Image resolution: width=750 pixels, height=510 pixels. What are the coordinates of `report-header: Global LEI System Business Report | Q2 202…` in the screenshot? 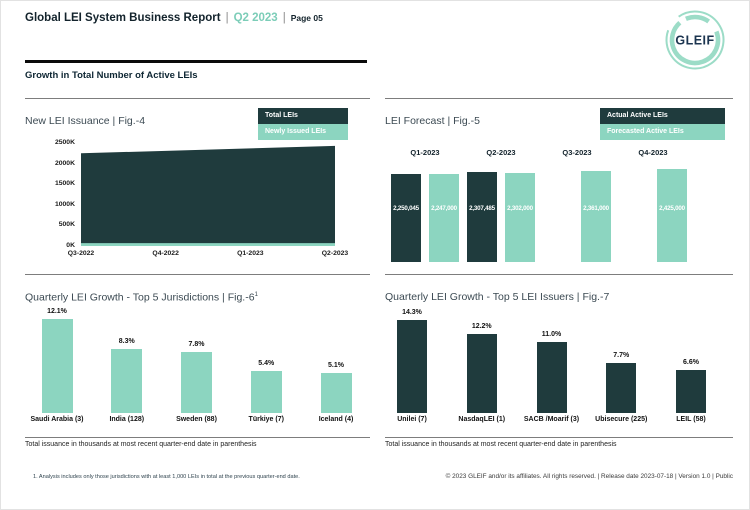 It's located at (174, 18).